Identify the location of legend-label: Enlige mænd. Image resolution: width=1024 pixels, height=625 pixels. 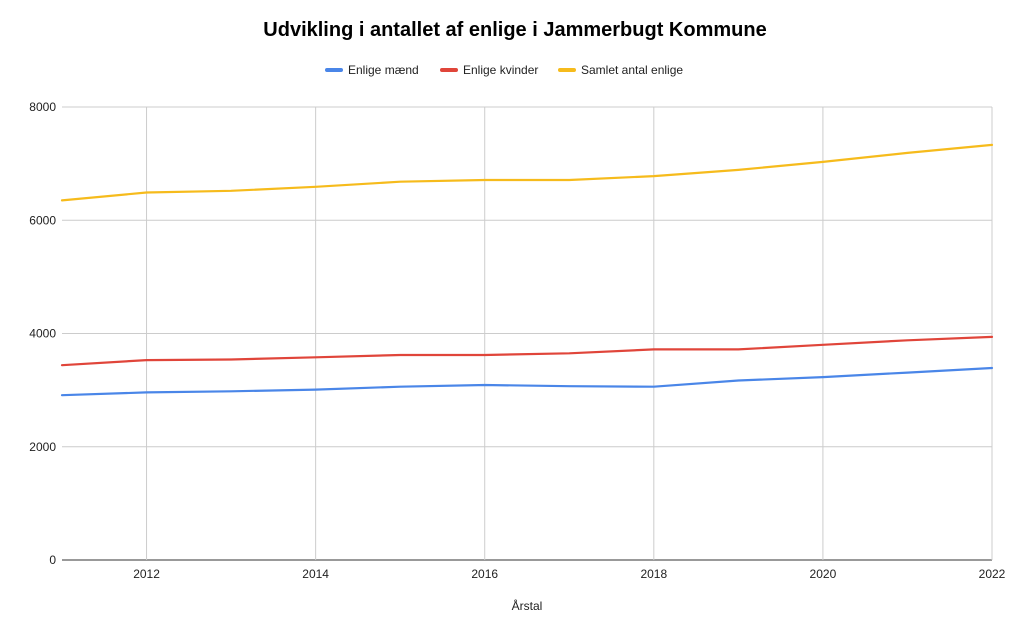
(383, 70).